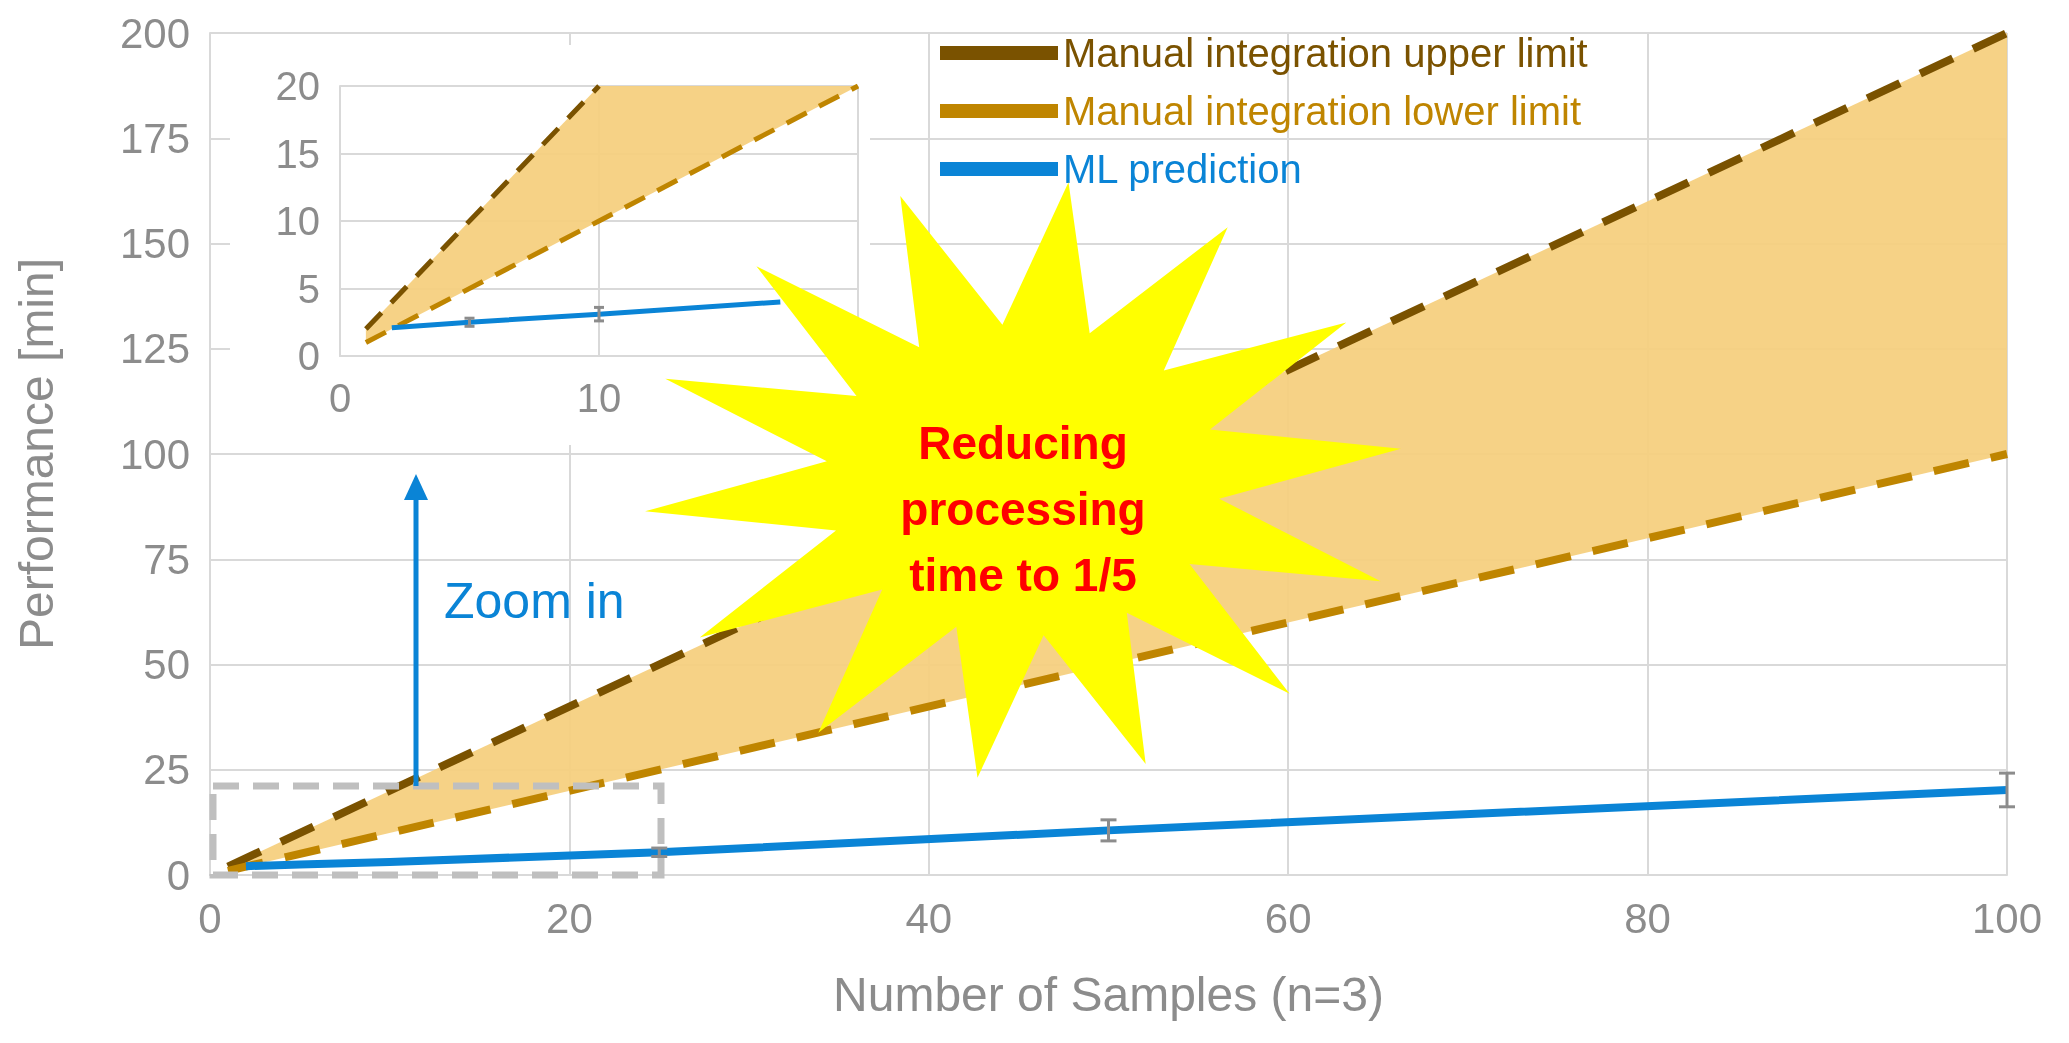 The image size is (2069, 1043). Describe the element at coordinates (1322, 111) in the screenshot. I see `legend-label: Manual integration lower limit` at that location.